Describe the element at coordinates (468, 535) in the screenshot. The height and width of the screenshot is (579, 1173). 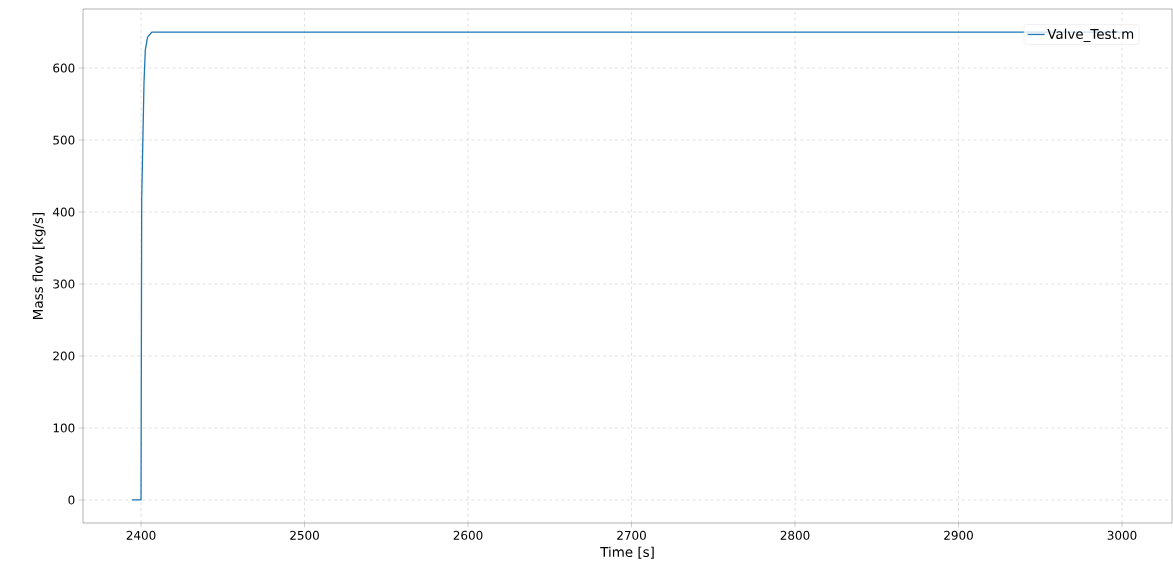
I see `x-tick-label: 2600` at that location.